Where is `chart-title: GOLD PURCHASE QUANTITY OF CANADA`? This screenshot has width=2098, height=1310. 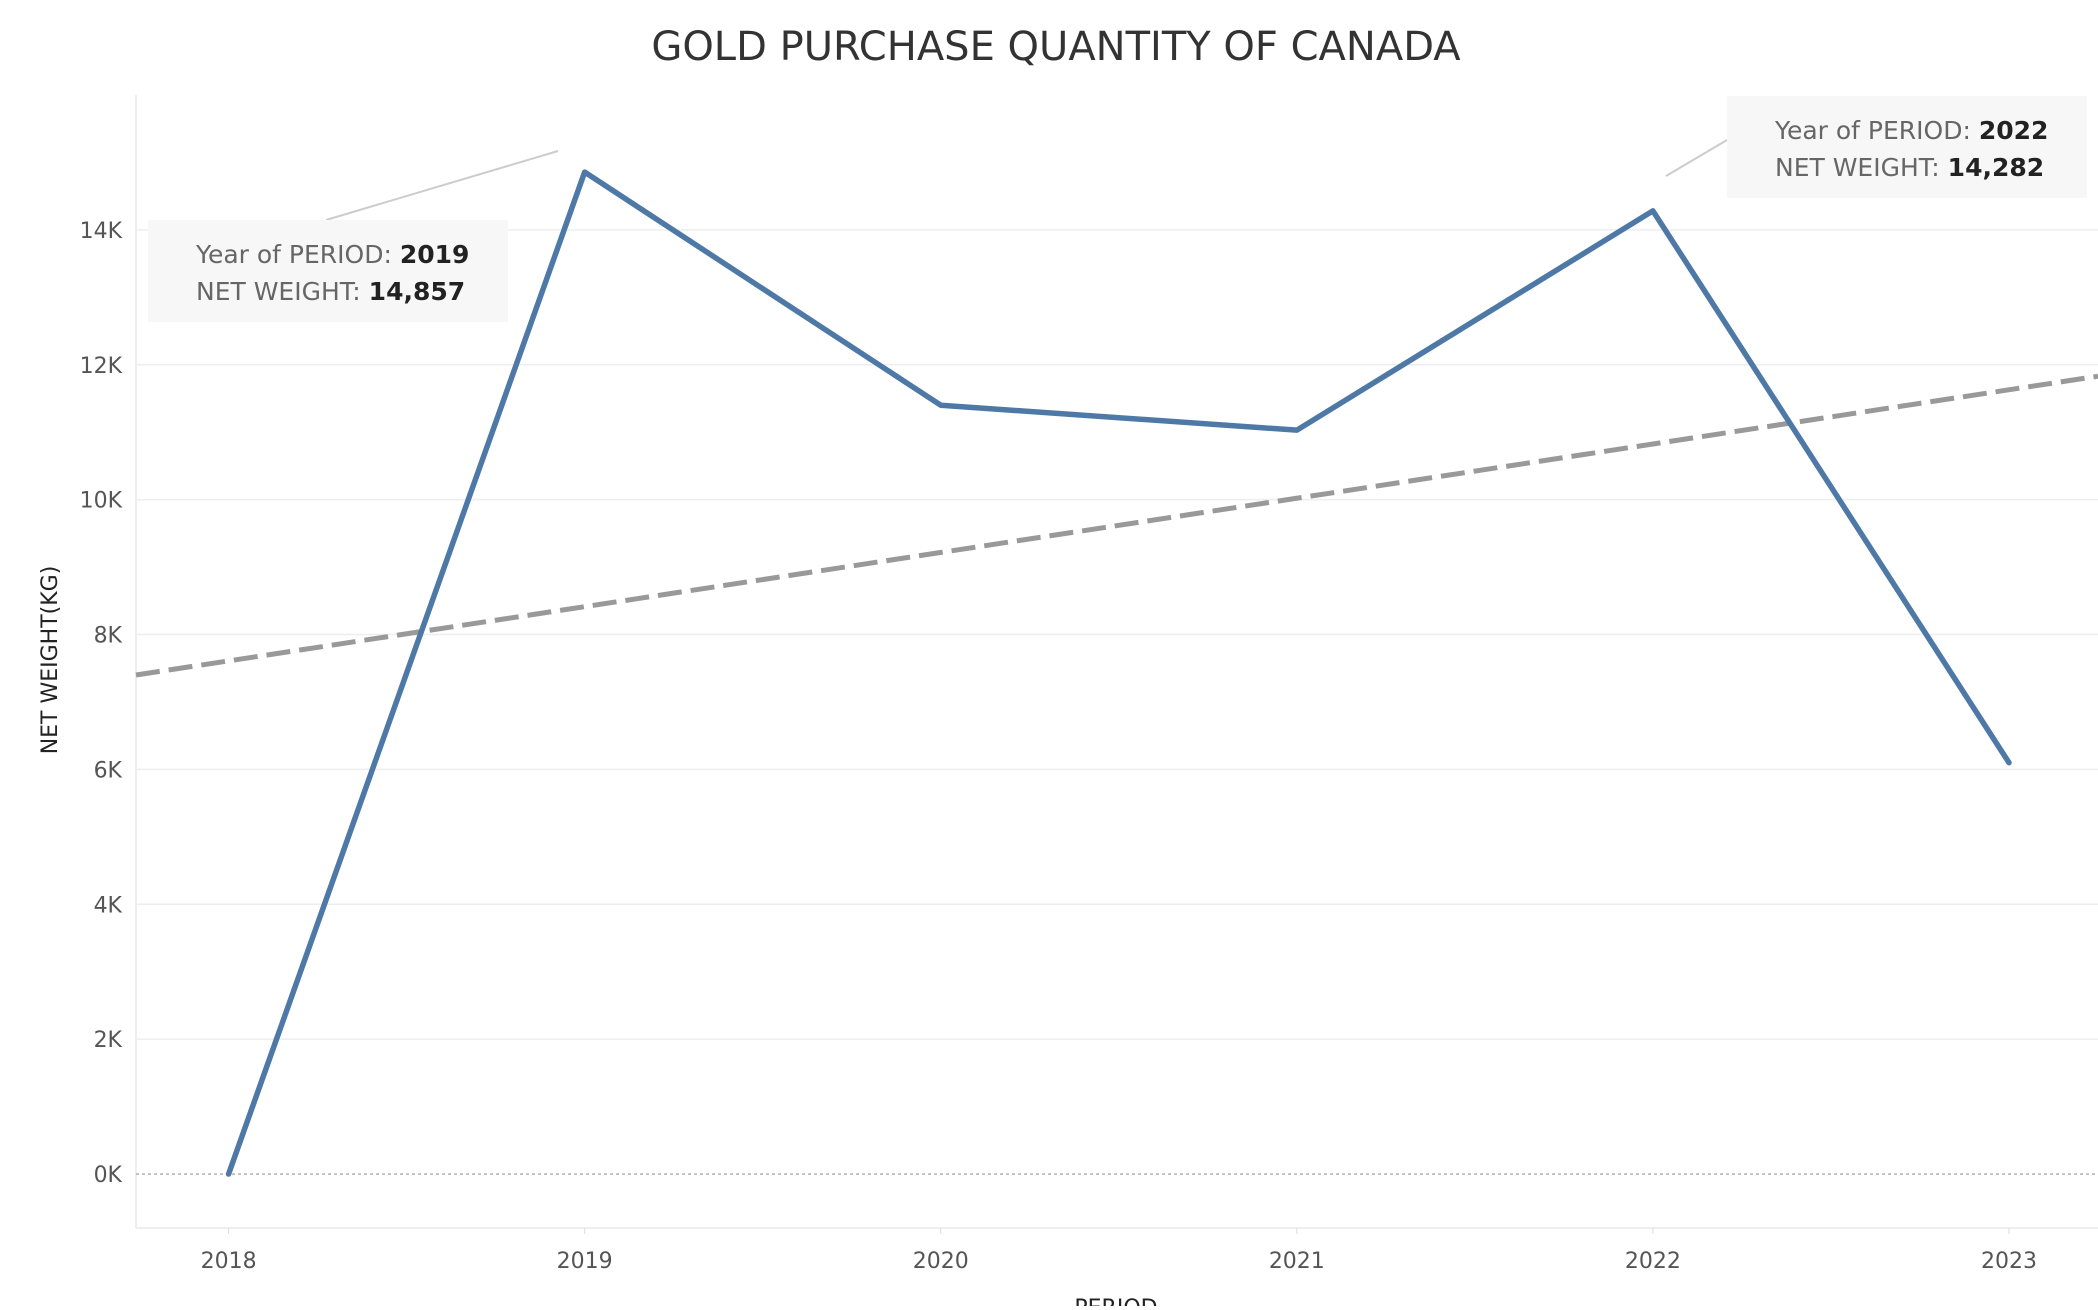 chart-title: GOLD PURCHASE QUANTITY OF CANADA is located at coordinates (1056, 47).